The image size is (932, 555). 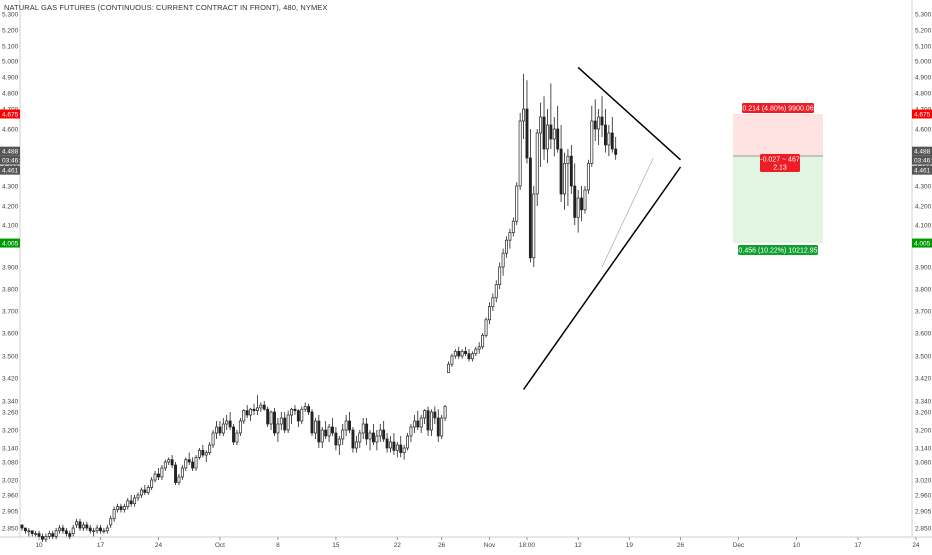 What do you see at coordinates (923, 14) in the screenshot?
I see `y-tick-label-right: 5.300` at bounding box center [923, 14].